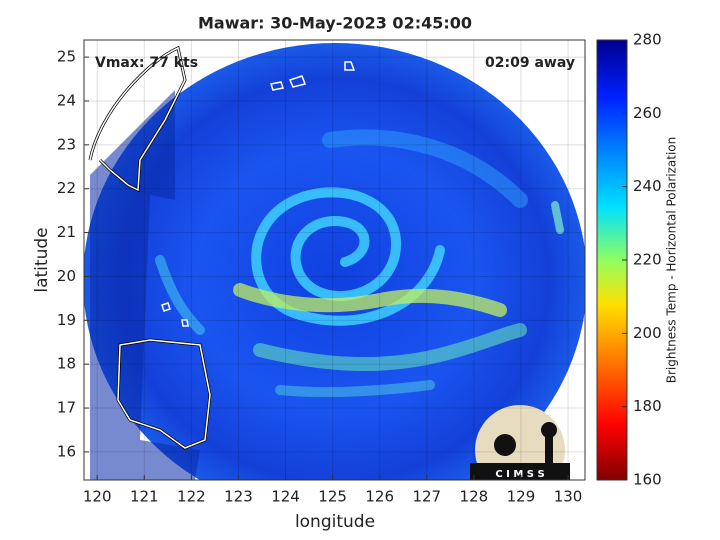 This screenshot has width=720, height=540. Describe the element at coordinates (66, 408) in the screenshot. I see `y-tick-label: 17` at that location.